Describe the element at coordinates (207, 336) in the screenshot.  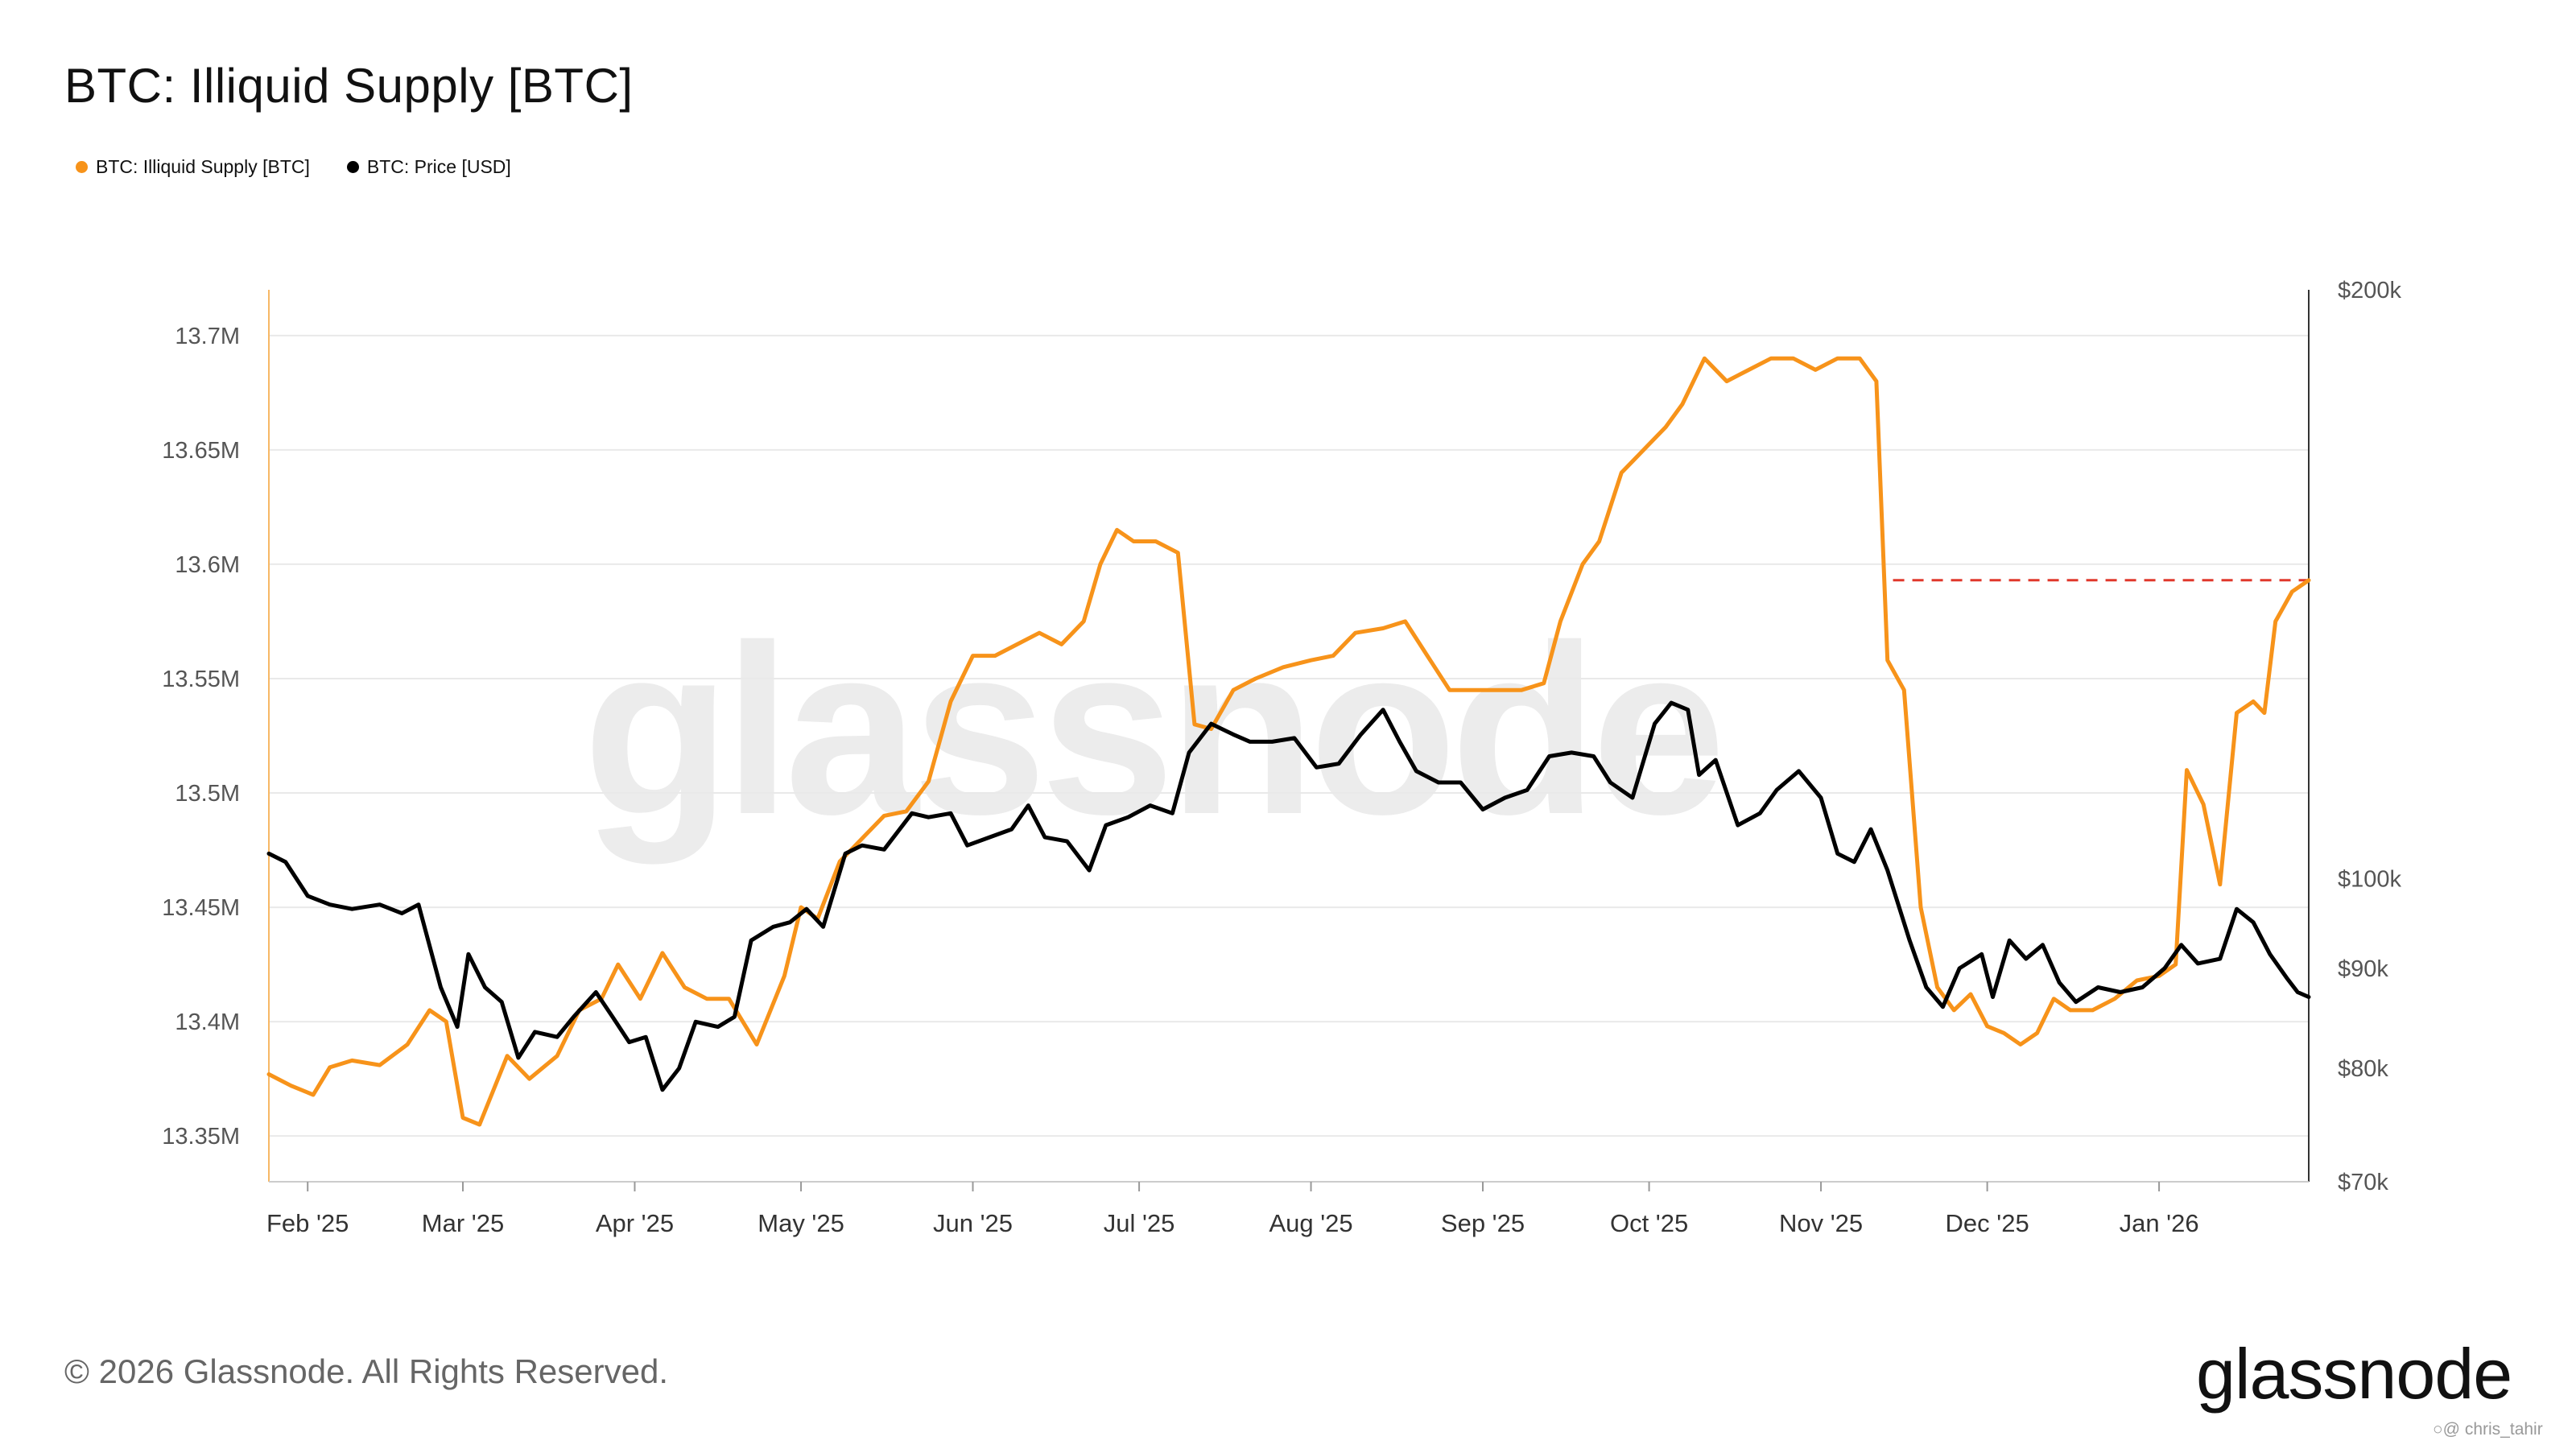
I see `y-left-tick-label: 13.7M` at that location.